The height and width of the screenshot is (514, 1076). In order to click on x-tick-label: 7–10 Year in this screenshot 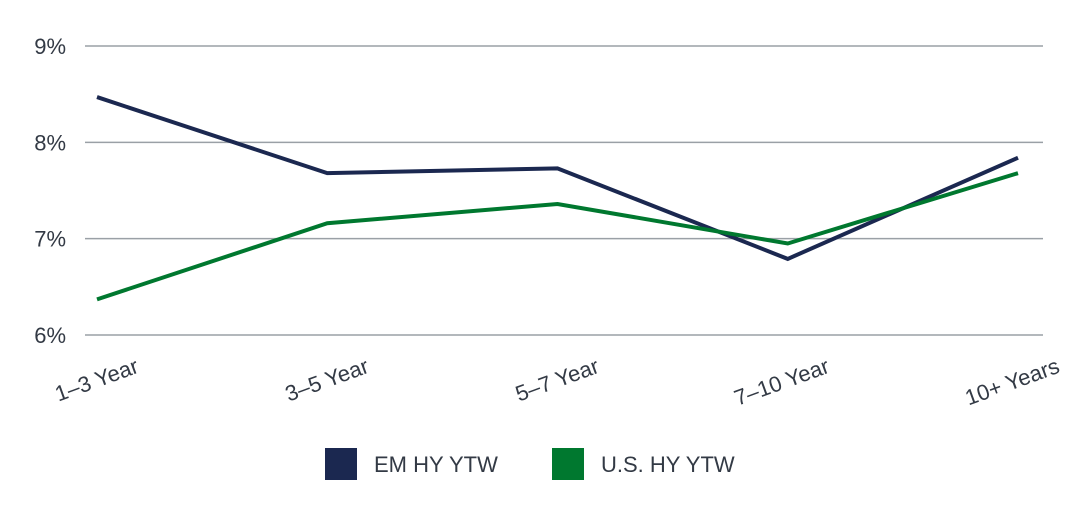, I will do `click(782, 381)`.